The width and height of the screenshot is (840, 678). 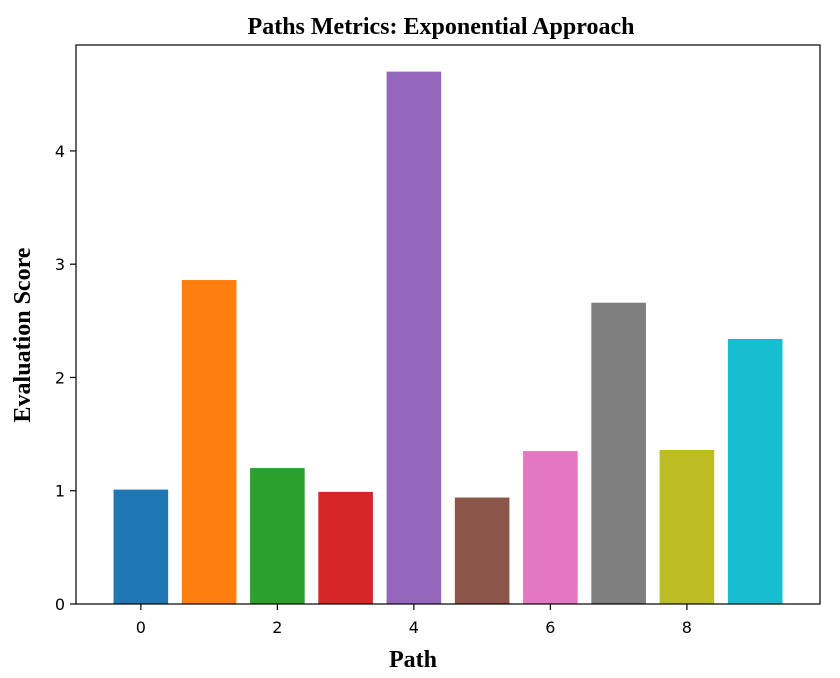 What do you see at coordinates (60, 604) in the screenshot?
I see `y-tick-label-0: 0` at bounding box center [60, 604].